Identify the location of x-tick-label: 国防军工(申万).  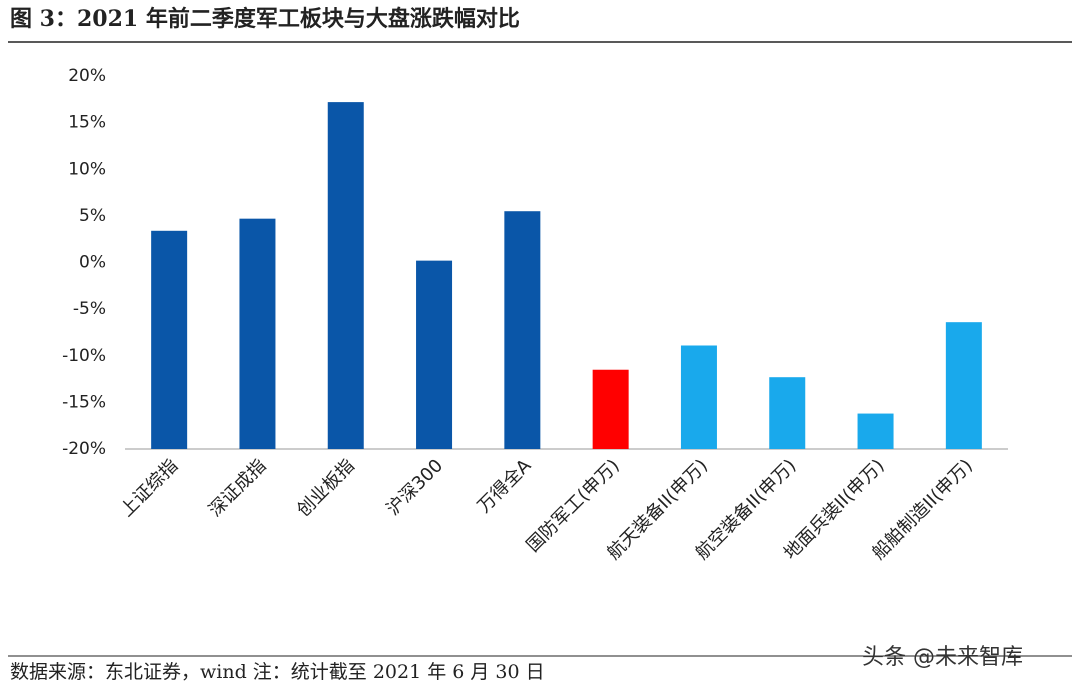
(573, 505).